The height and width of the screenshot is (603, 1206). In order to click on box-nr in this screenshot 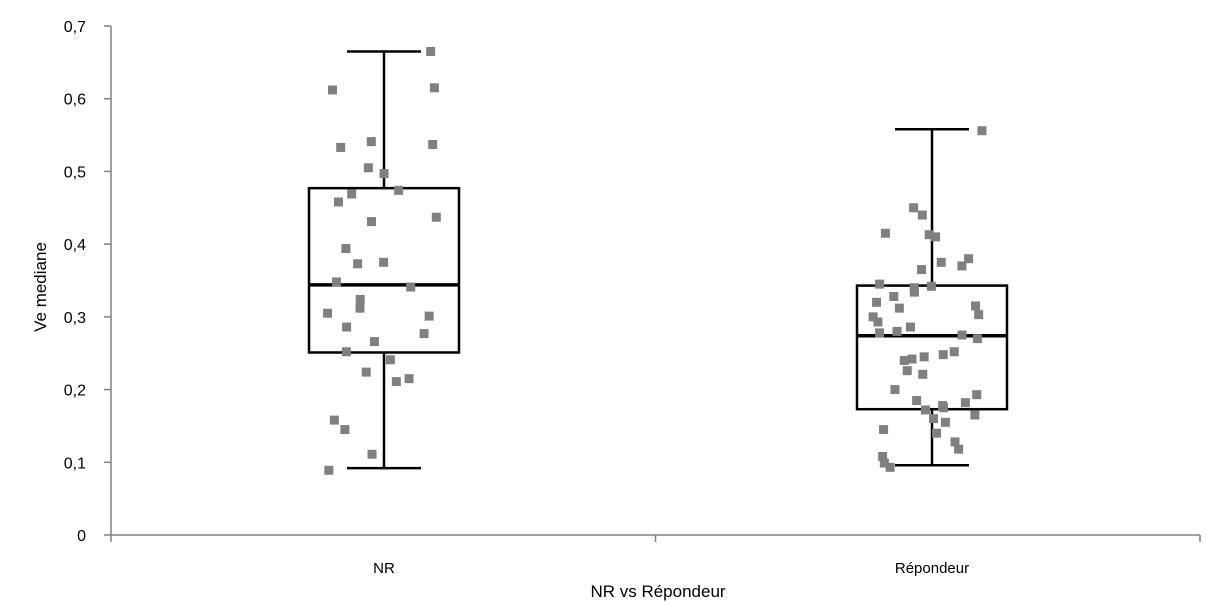, I will do `click(384, 260)`.